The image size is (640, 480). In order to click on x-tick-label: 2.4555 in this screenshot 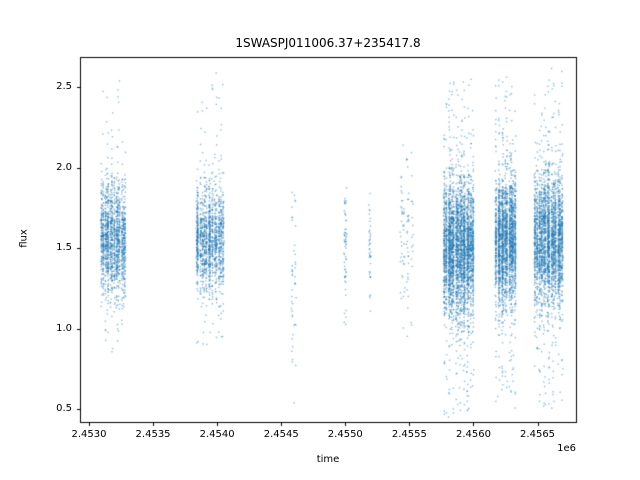, I will do `click(409, 434)`.